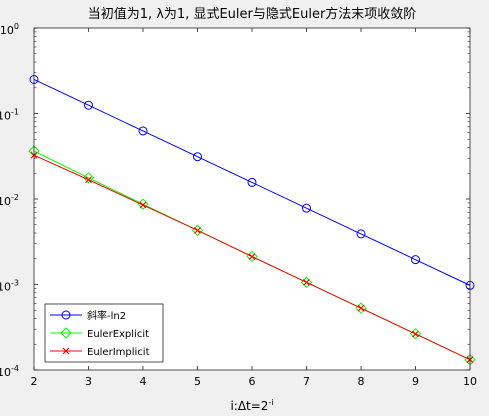 The image size is (489, 416). What do you see at coordinates (9, 115) in the screenshot?
I see `y-tick-label: 10⁻¹` at bounding box center [9, 115].